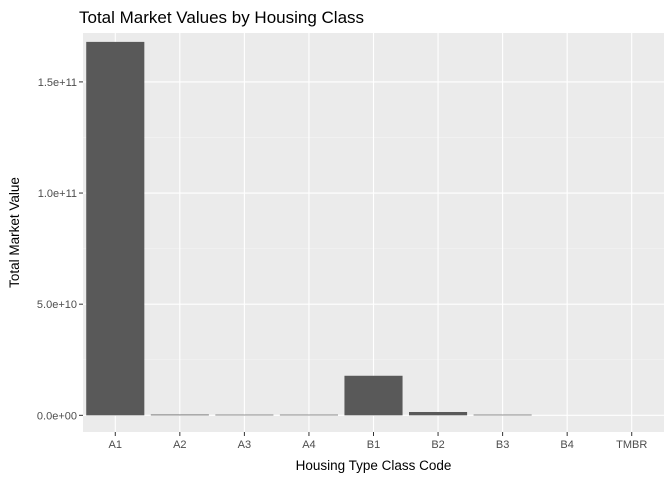 The width and height of the screenshot is (672, 480). What do you see at coordinates (244, 445) in the screenshot?
I see `x-tick-label: A3` at bounding box center [244, 445].